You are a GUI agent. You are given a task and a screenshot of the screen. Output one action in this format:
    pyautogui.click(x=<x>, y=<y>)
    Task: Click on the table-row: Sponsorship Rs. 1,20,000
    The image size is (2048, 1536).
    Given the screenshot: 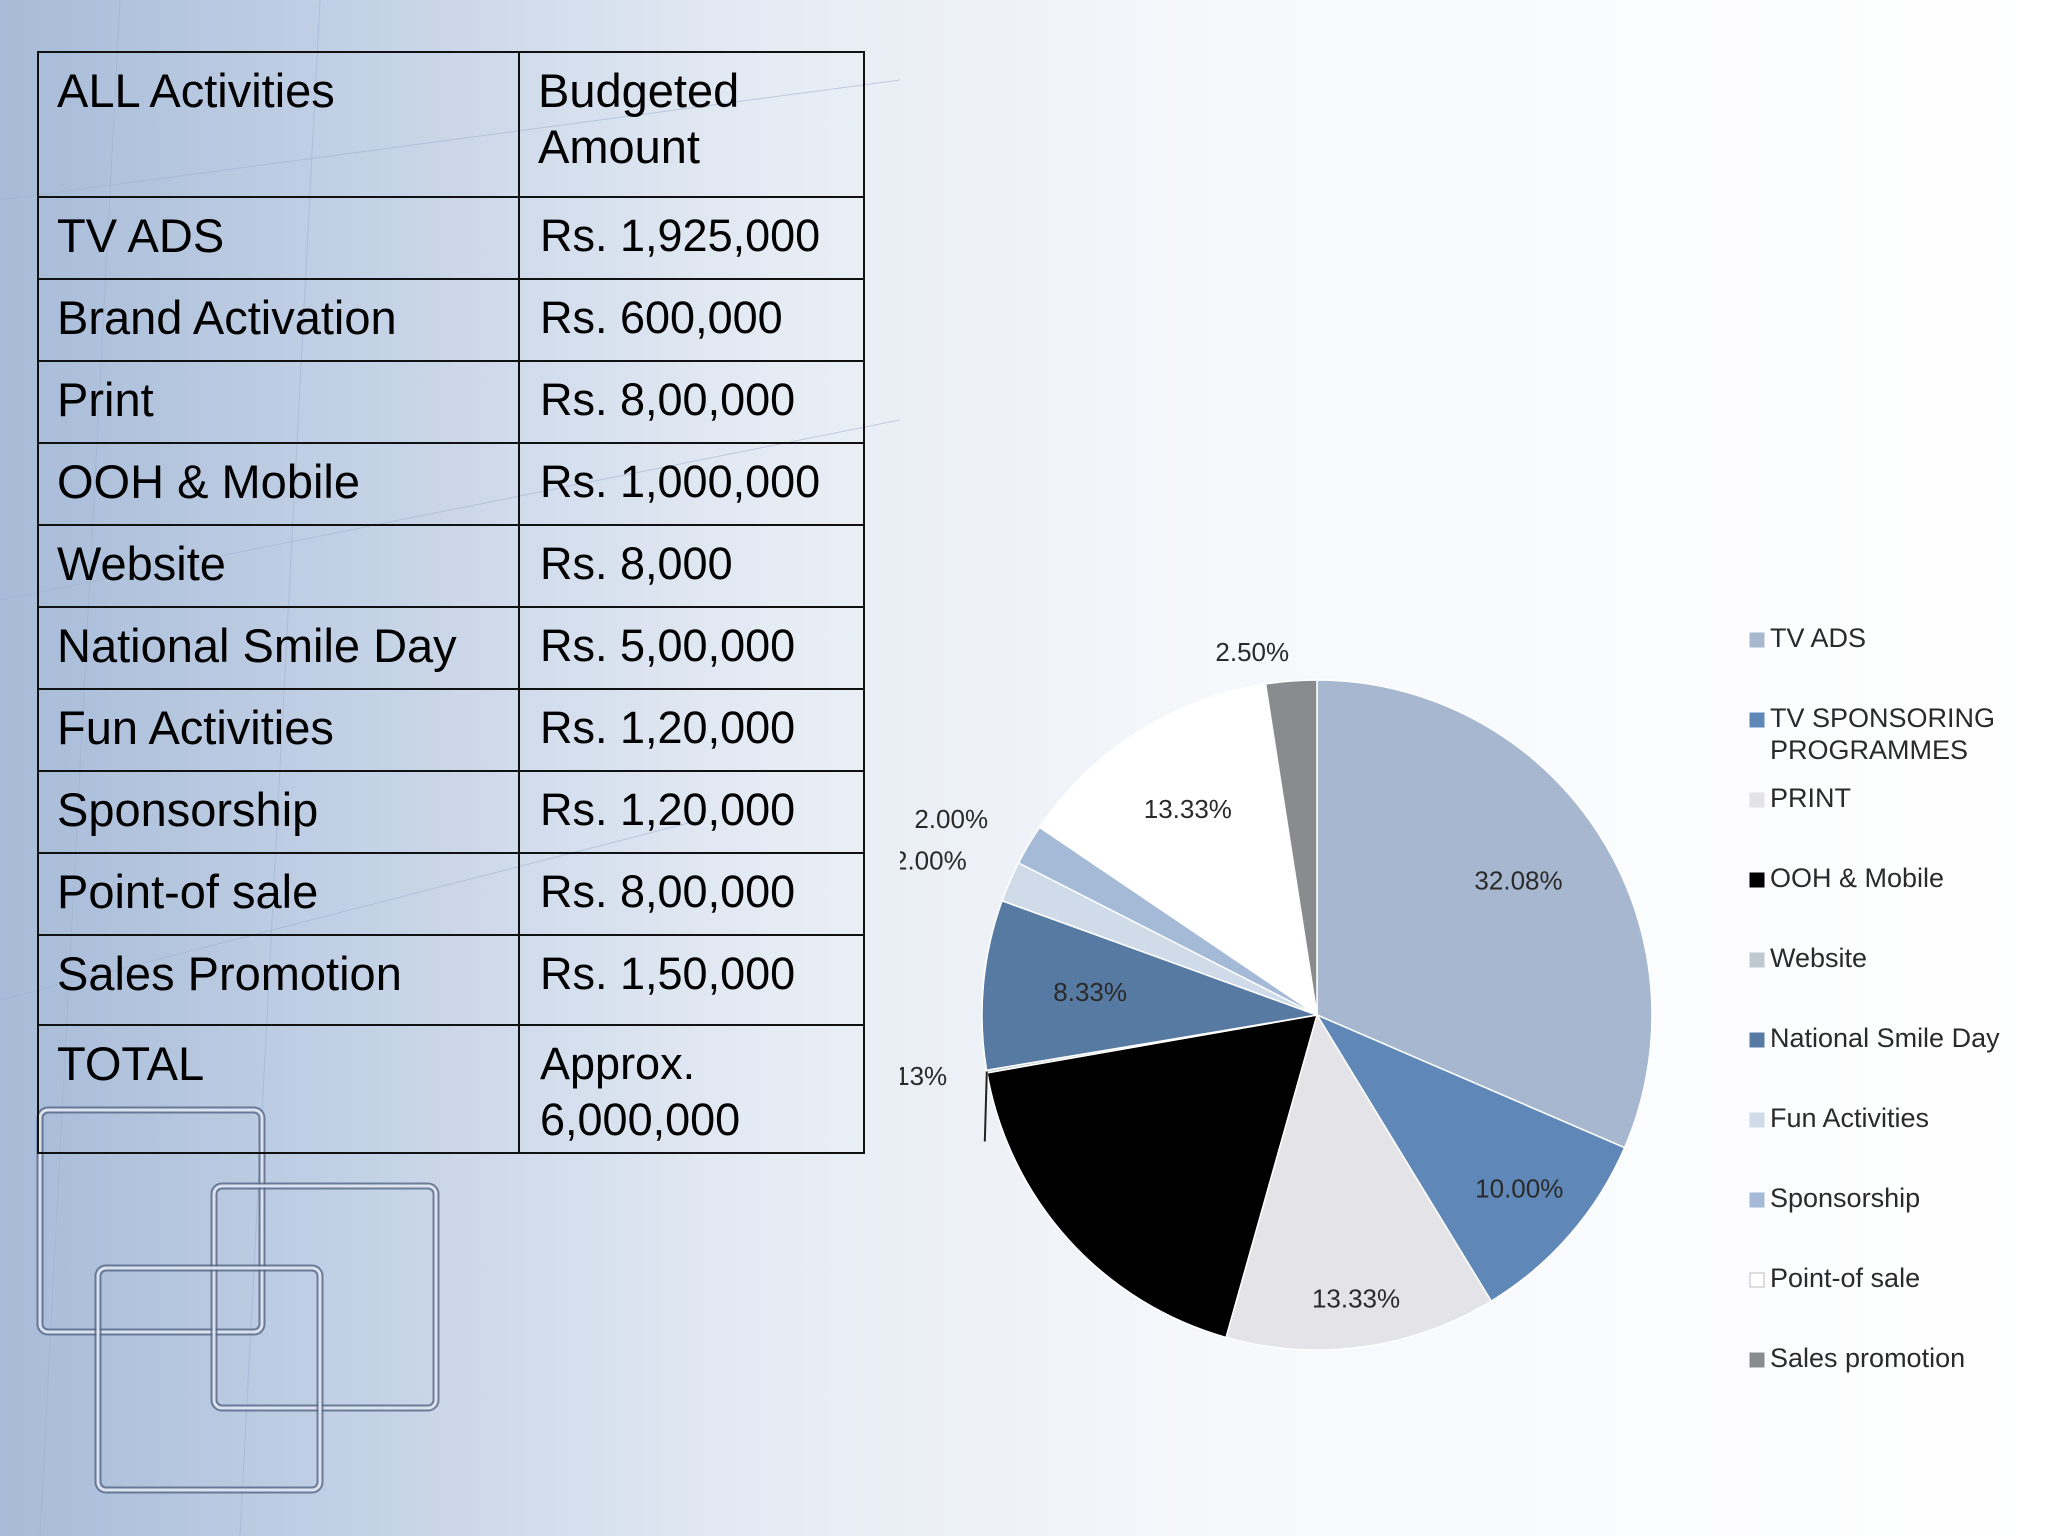 What is the action you would take?
    pyautogui.click(x=451, y=812)
    